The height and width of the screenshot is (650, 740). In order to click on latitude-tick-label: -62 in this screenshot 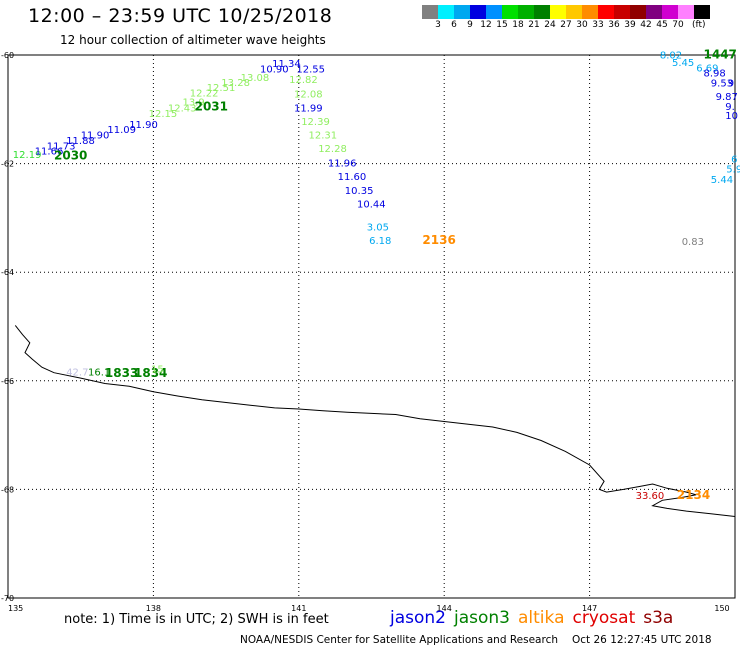, I will do `click(7, 164)`.